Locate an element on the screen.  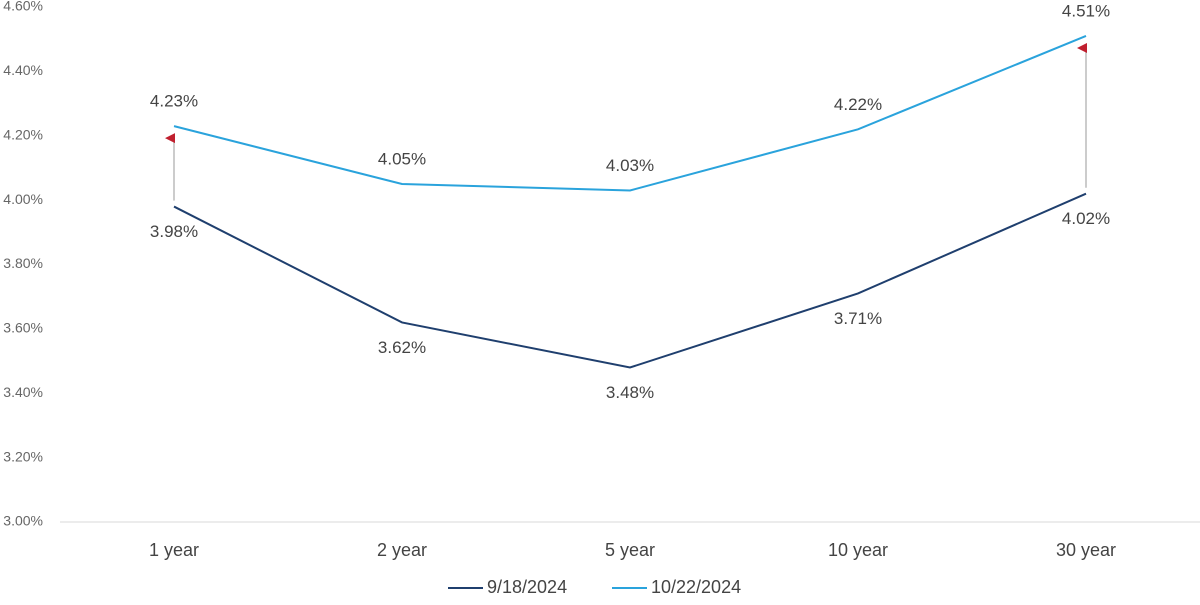
legend-label: 10/22/2024 is located at coordinates (696, 587).